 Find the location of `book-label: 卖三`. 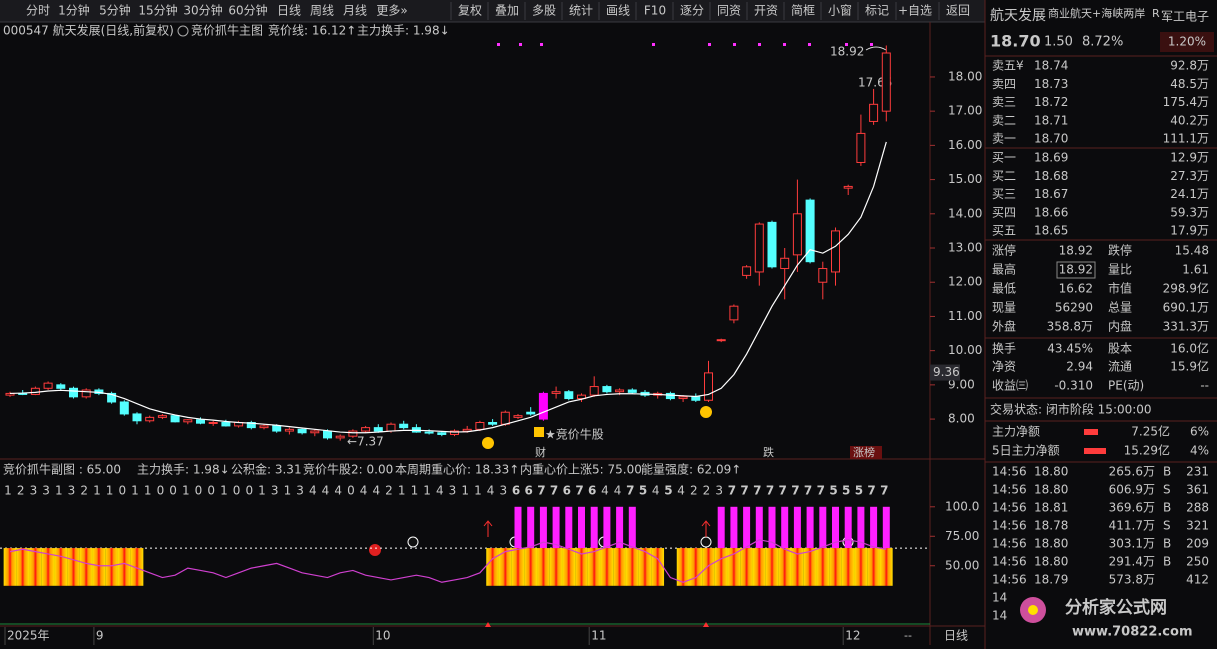

book-label: 卖三 is located at coordinates (1004, 102).